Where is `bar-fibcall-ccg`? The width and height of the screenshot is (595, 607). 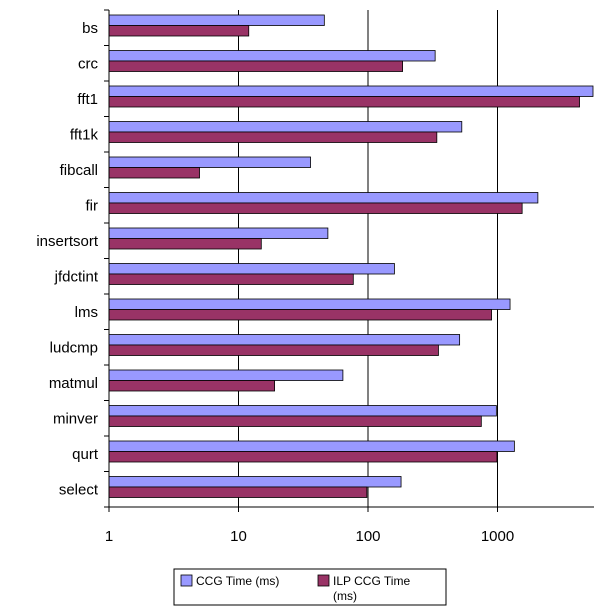
bar-fibcall-ccg is located at coordinates (209, 162).